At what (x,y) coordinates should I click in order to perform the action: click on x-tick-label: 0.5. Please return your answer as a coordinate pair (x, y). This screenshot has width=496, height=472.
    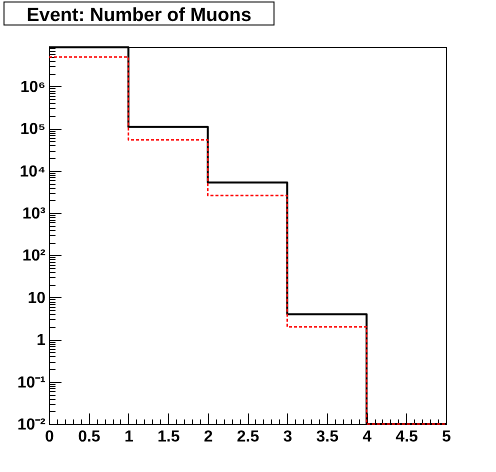
    Looking at the image, I should click on (89, 437).